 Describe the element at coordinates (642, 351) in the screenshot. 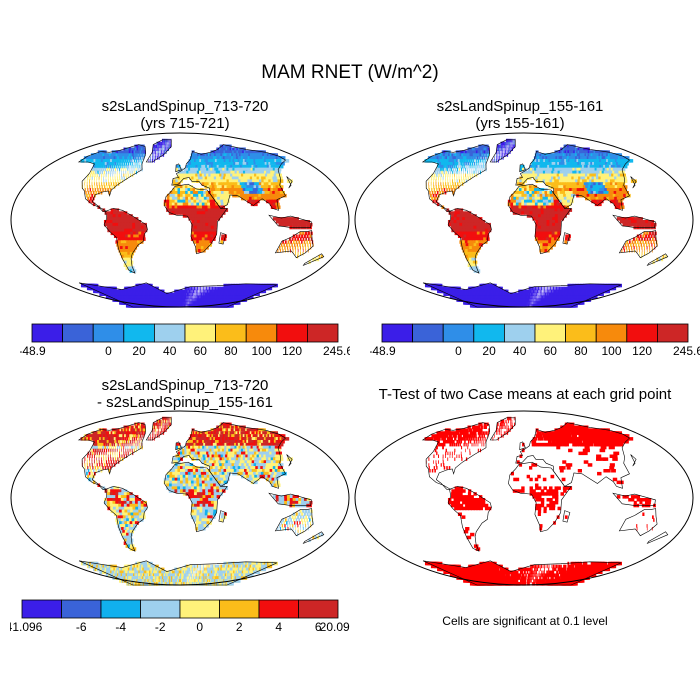

I see `colorbar-tick-label: 120` at that location.